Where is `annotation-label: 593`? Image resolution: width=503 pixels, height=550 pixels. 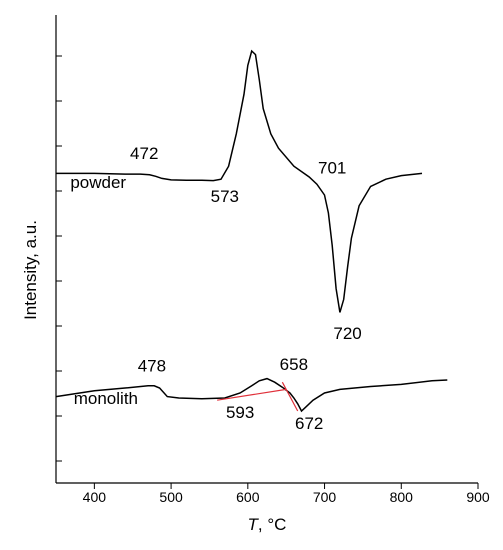 annotation-label: 593 is located at coordinates (240, 412).